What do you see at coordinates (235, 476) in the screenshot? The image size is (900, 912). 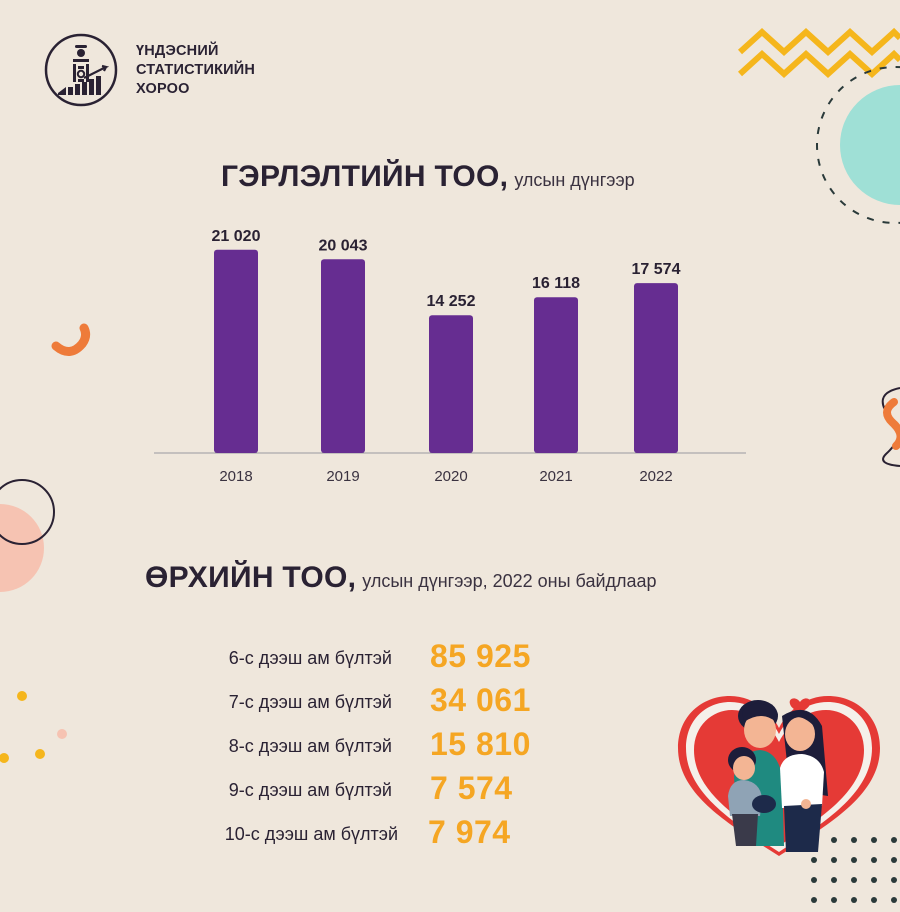 I see `x-tick-label: 2018` at bounding box center [235, 476].